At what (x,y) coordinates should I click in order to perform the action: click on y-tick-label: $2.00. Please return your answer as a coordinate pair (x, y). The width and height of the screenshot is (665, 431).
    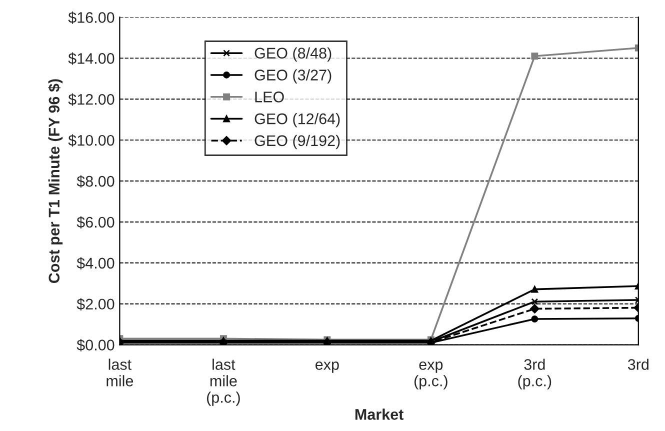
    Looking at the image, I should click on (95, 304).